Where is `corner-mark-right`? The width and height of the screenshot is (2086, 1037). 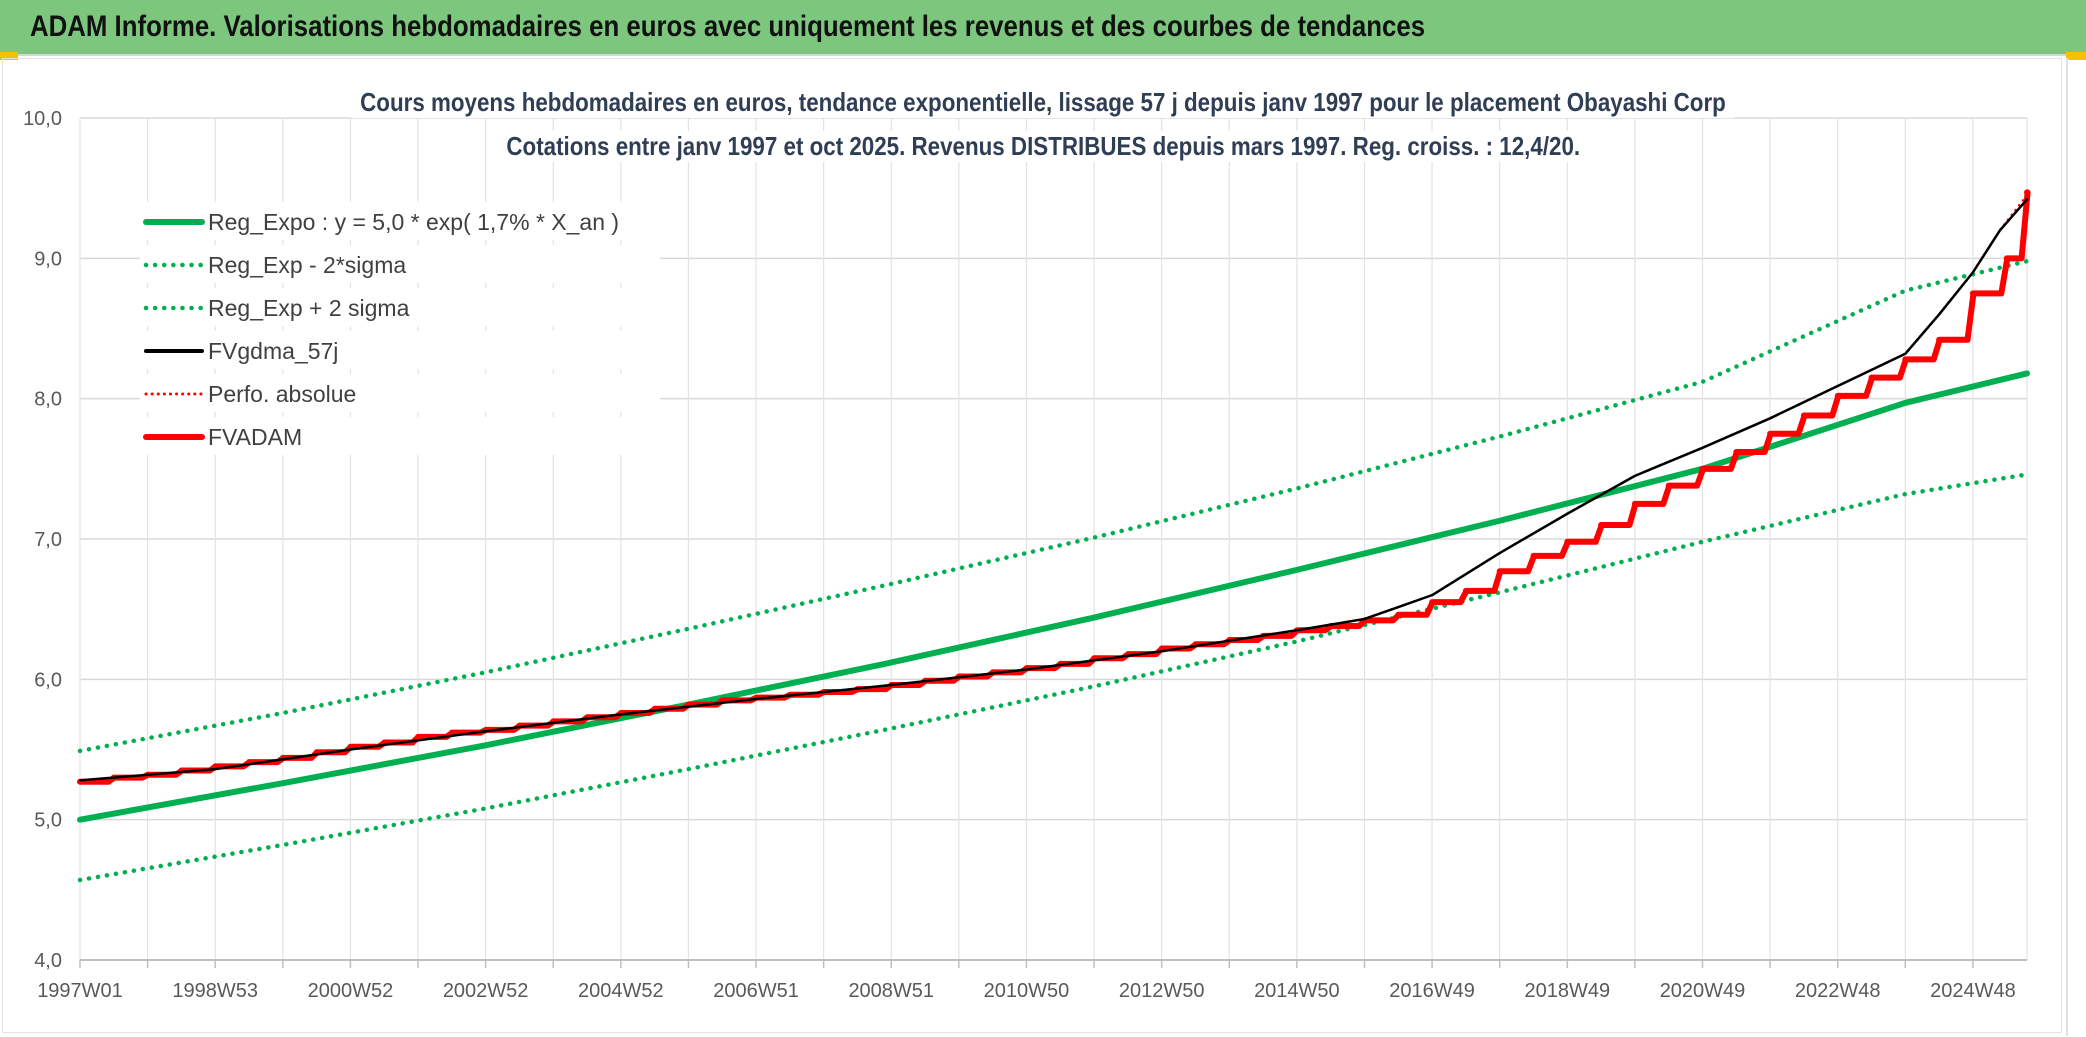
corner-mark-right is located at coordinates (2076, 56).